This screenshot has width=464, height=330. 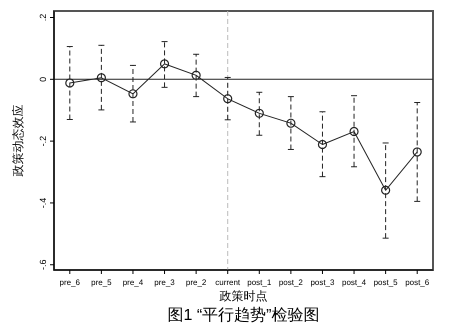 I want to click on text: 图1 “平行趋势”检验图, so click(x=244, y=315).